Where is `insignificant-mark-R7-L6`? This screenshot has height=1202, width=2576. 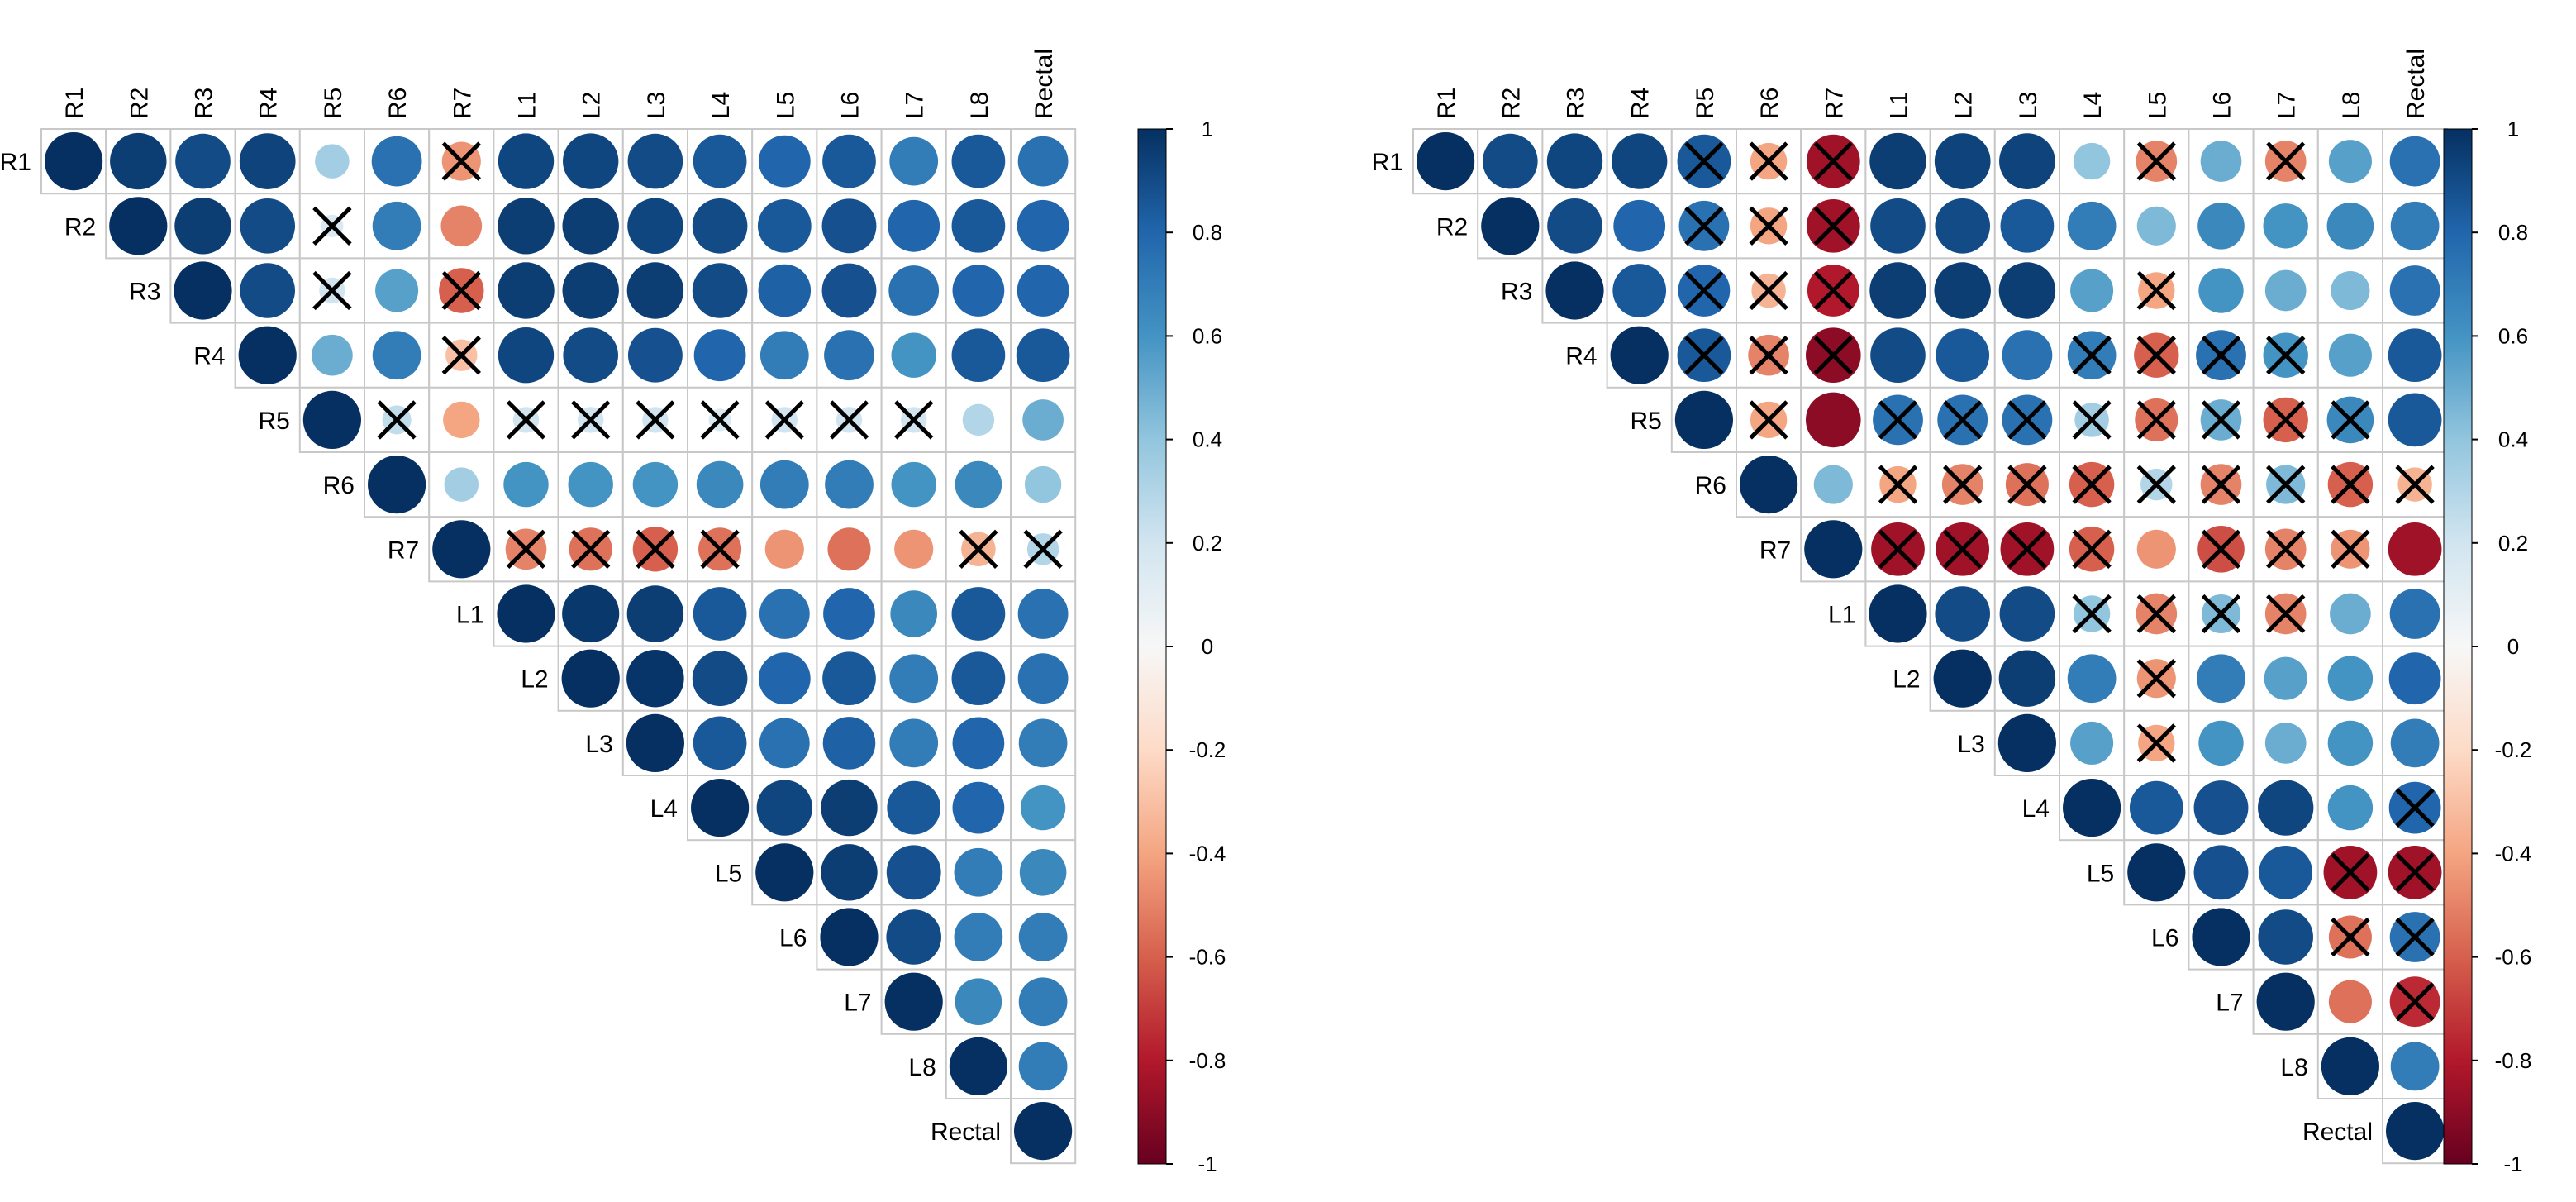
insignificant-mark-R7-L6 is located at coordinates (2221, 549).